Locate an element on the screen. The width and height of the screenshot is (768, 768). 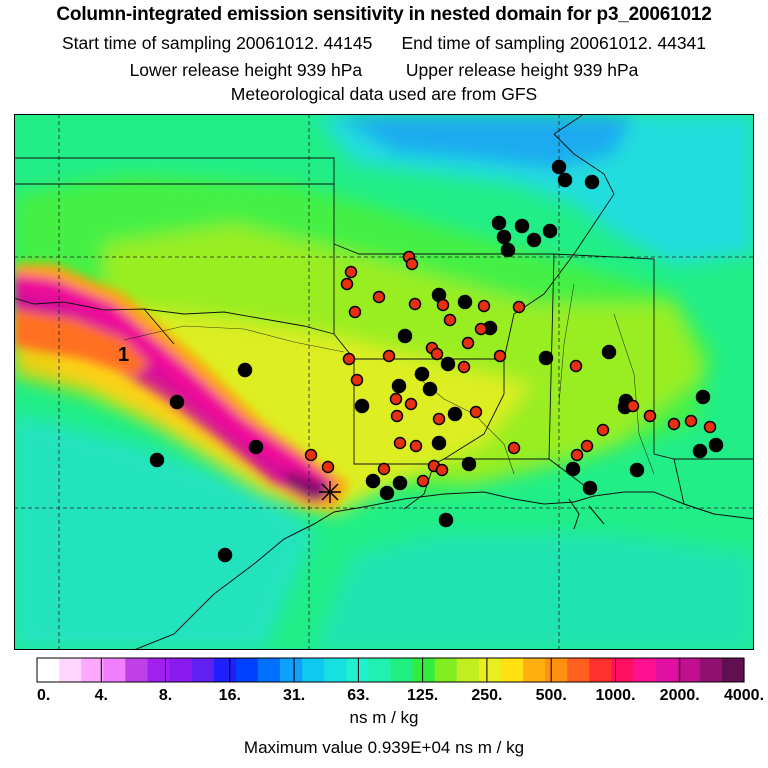
units-label: ns m / kg is located at coordinates (384, 717).